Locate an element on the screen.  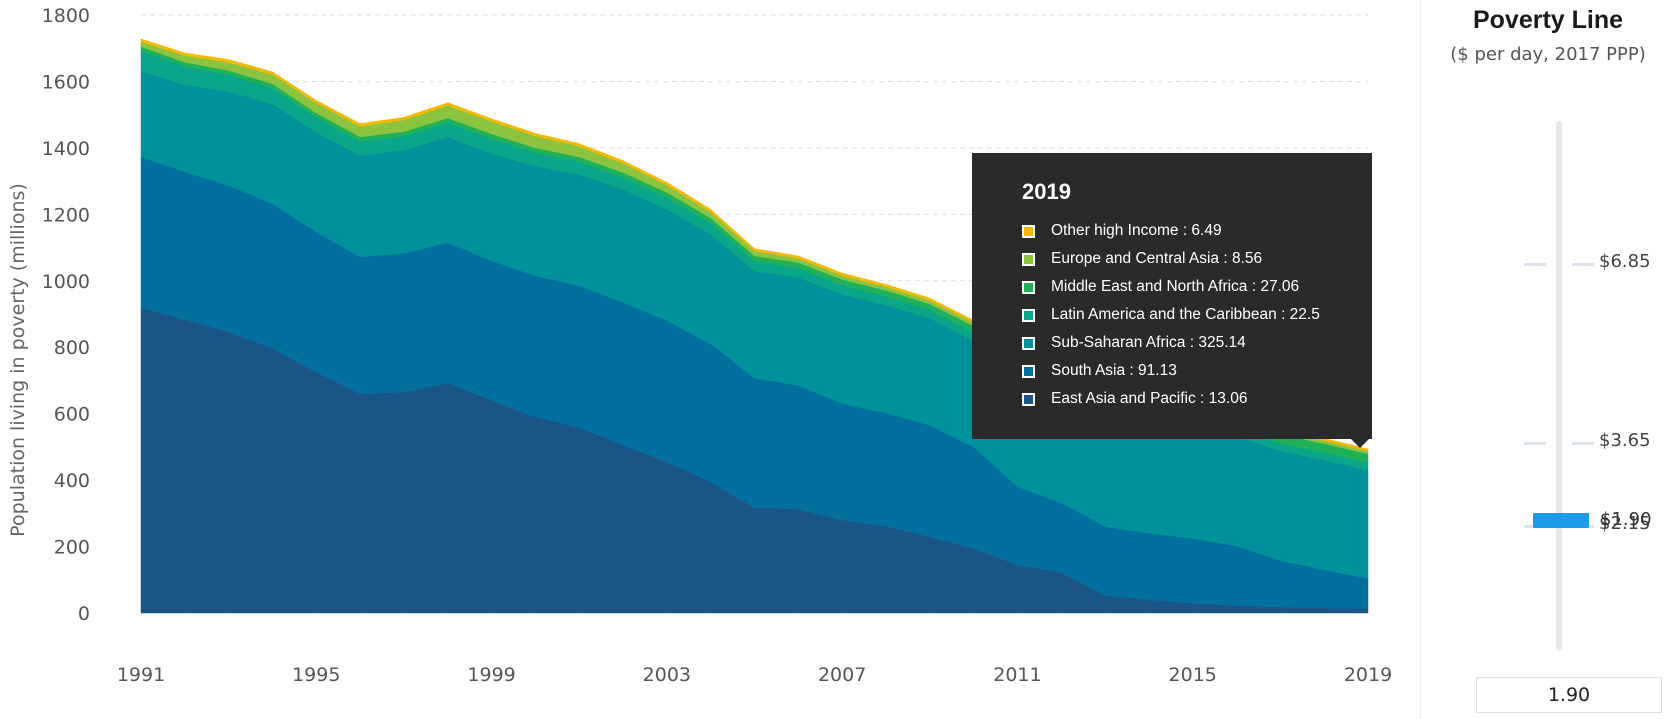
tooltip-row: Europe and Central Asia : 8.56 is located at coordinates (1197, 259).